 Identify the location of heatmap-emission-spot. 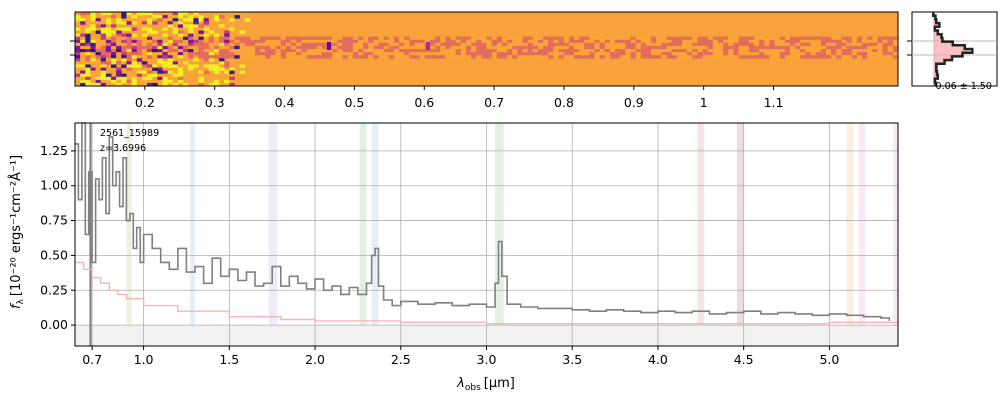
(428, 46).